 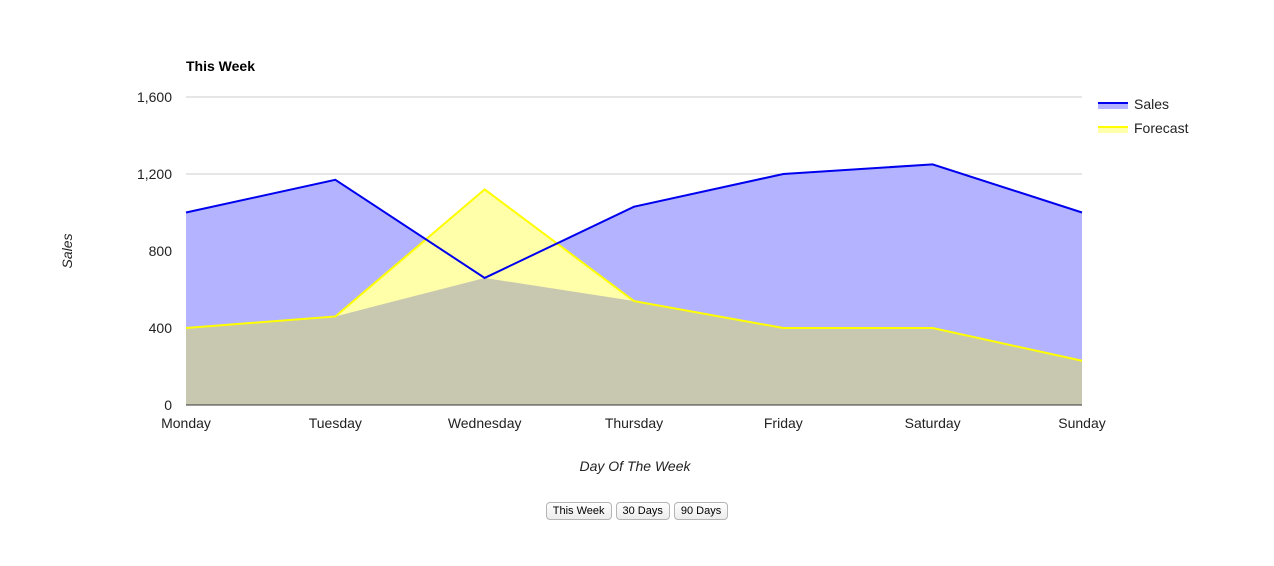 I want to click on range-button-group: This Week 30 Days 90 Days, so click(x=637, y=511).